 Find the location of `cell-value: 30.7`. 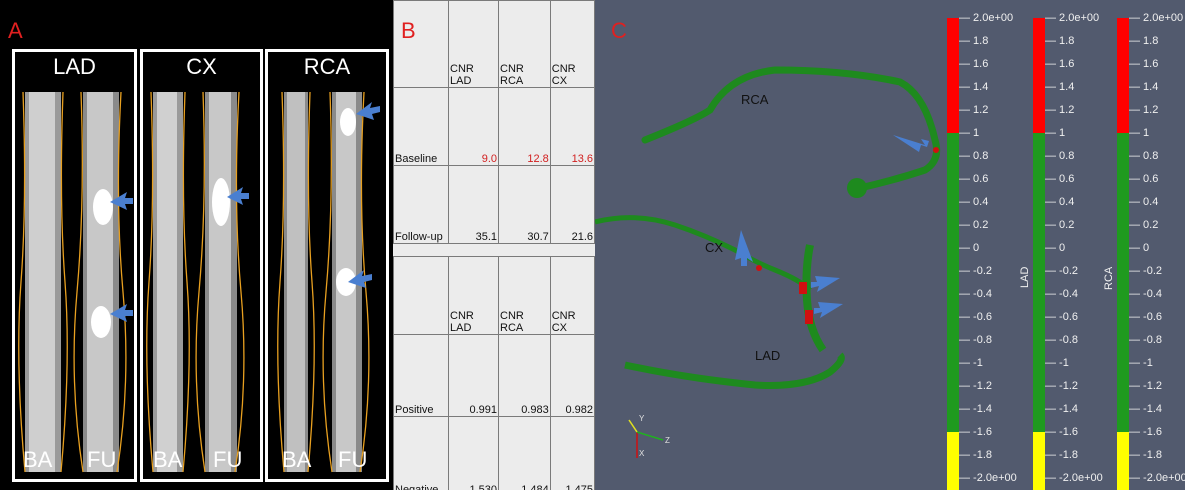

cell-value: 30.7 is located at coordinates (524, 204).